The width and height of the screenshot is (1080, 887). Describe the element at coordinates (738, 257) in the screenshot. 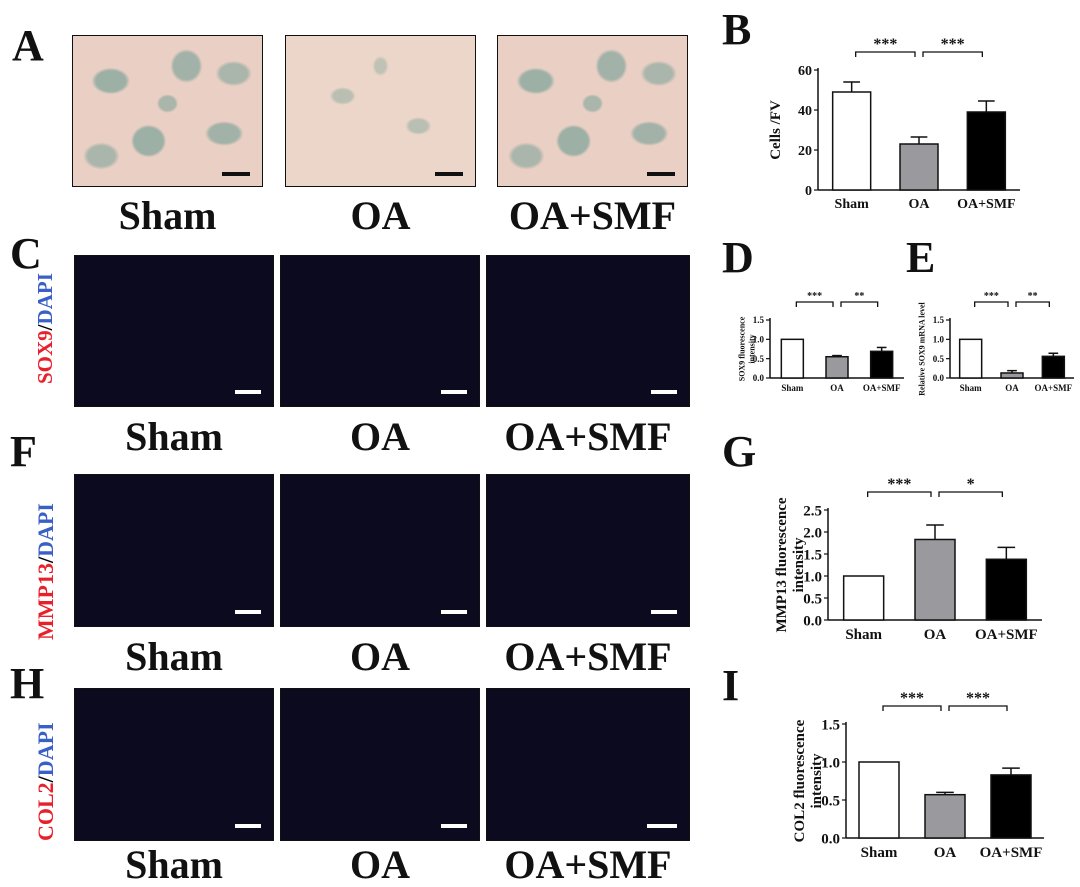

I see `panel-letter-d: D` at that location.